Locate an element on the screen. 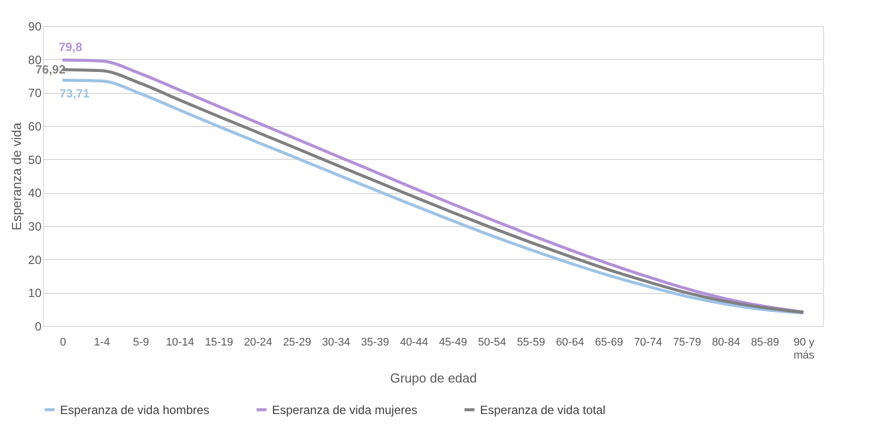 This screenshot has height=424, width=893. x-tick-label: 0 is located at coordinates (63, 342).